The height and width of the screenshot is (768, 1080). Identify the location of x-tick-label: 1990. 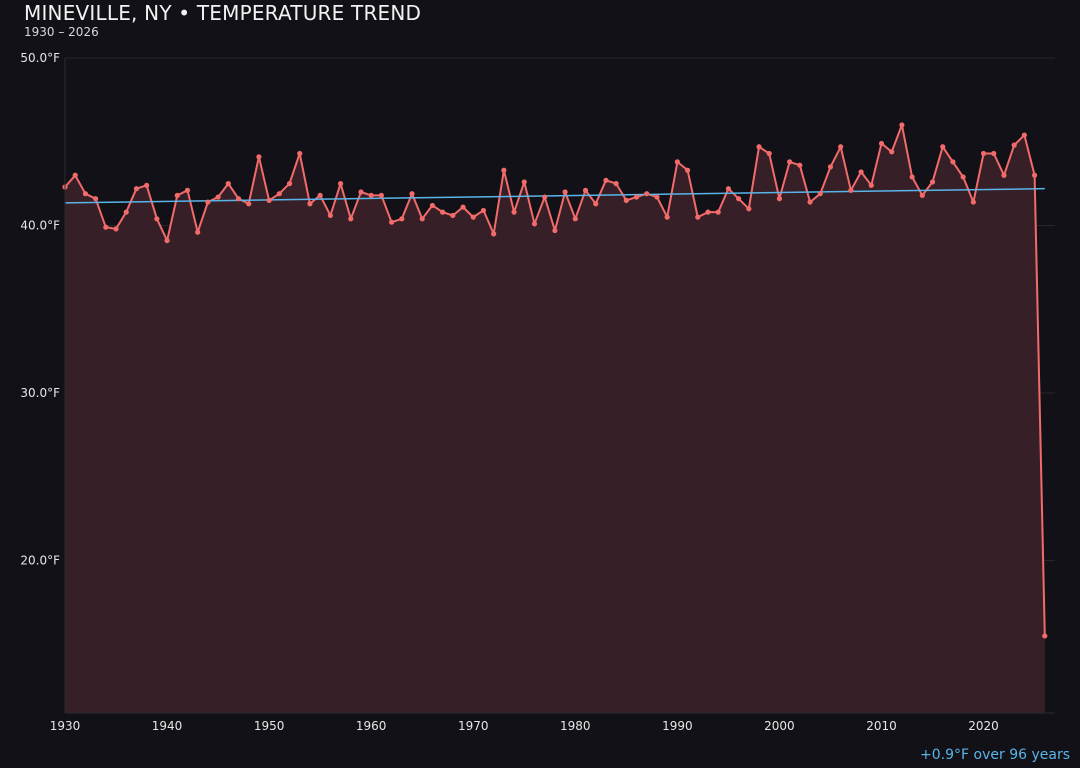
(677, 726).